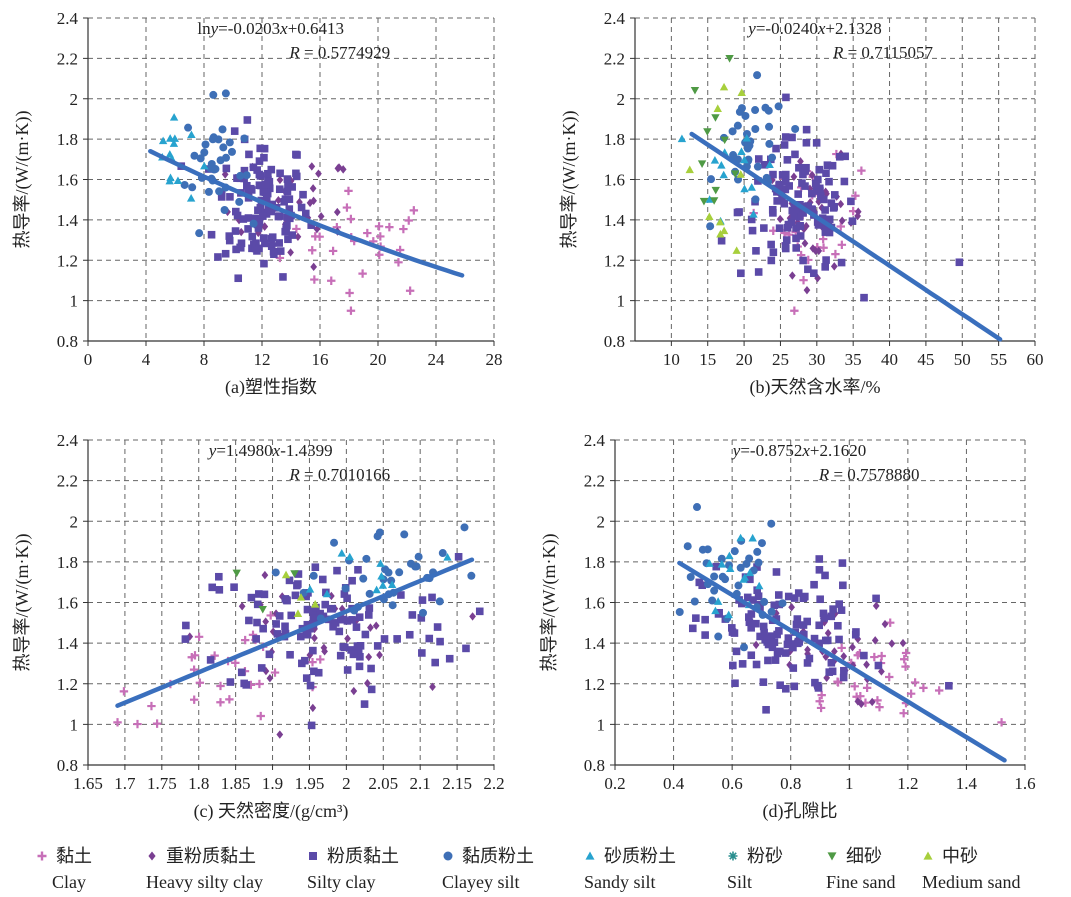 Image resolution: width=1071 pixels, height=897 pixels. Describe the element at coordinates (68, 18) in the screenshot. I see `y-tick-label: 2.4` at that location.